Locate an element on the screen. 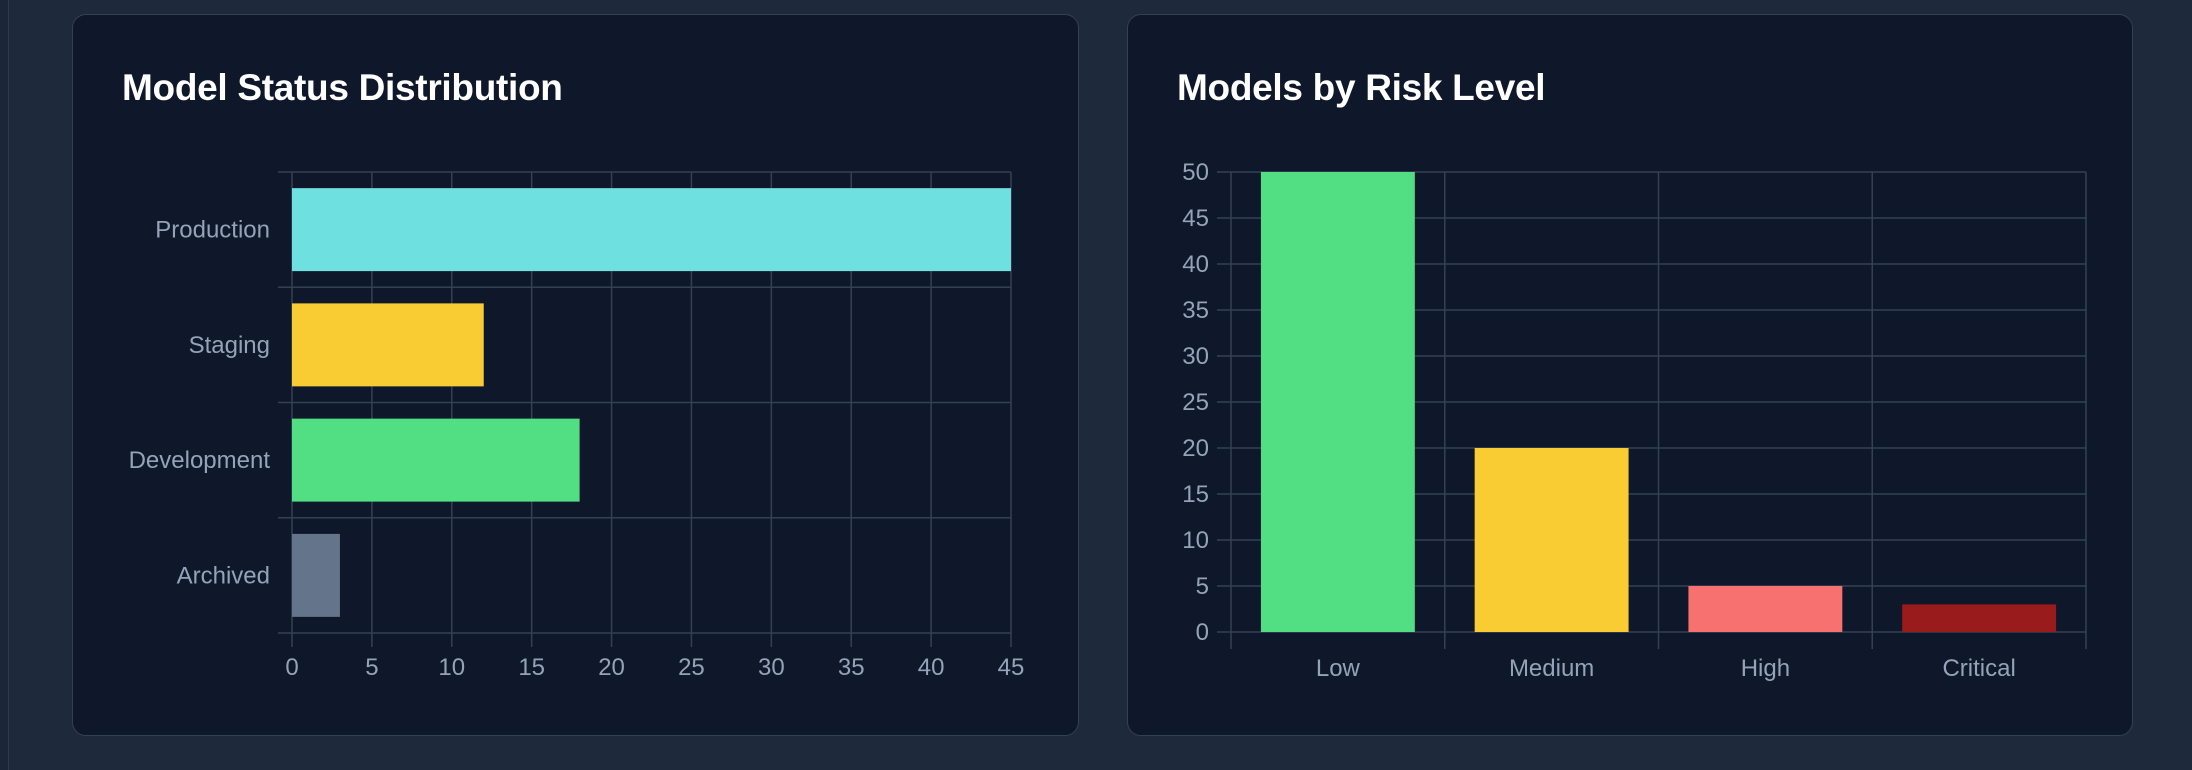 This screenshot has width=2192, height=770. y-tick-label: 0 is located at coordinates (1202, 632).